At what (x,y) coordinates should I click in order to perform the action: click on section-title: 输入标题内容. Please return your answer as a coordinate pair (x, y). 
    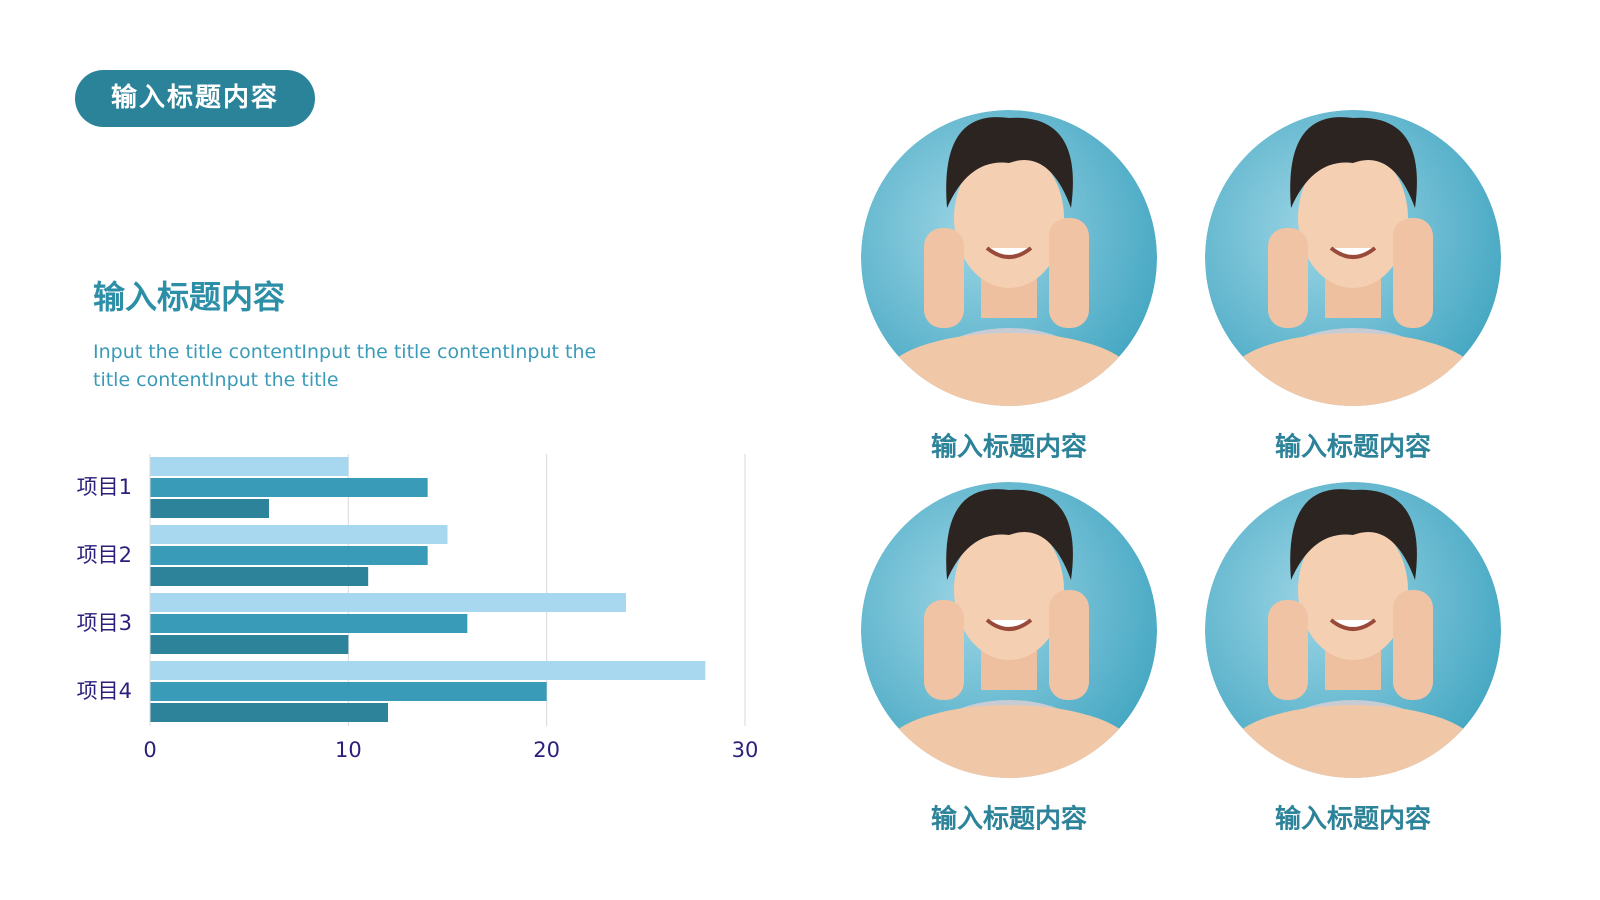
    Looking at the image, I should click on (189, 297).